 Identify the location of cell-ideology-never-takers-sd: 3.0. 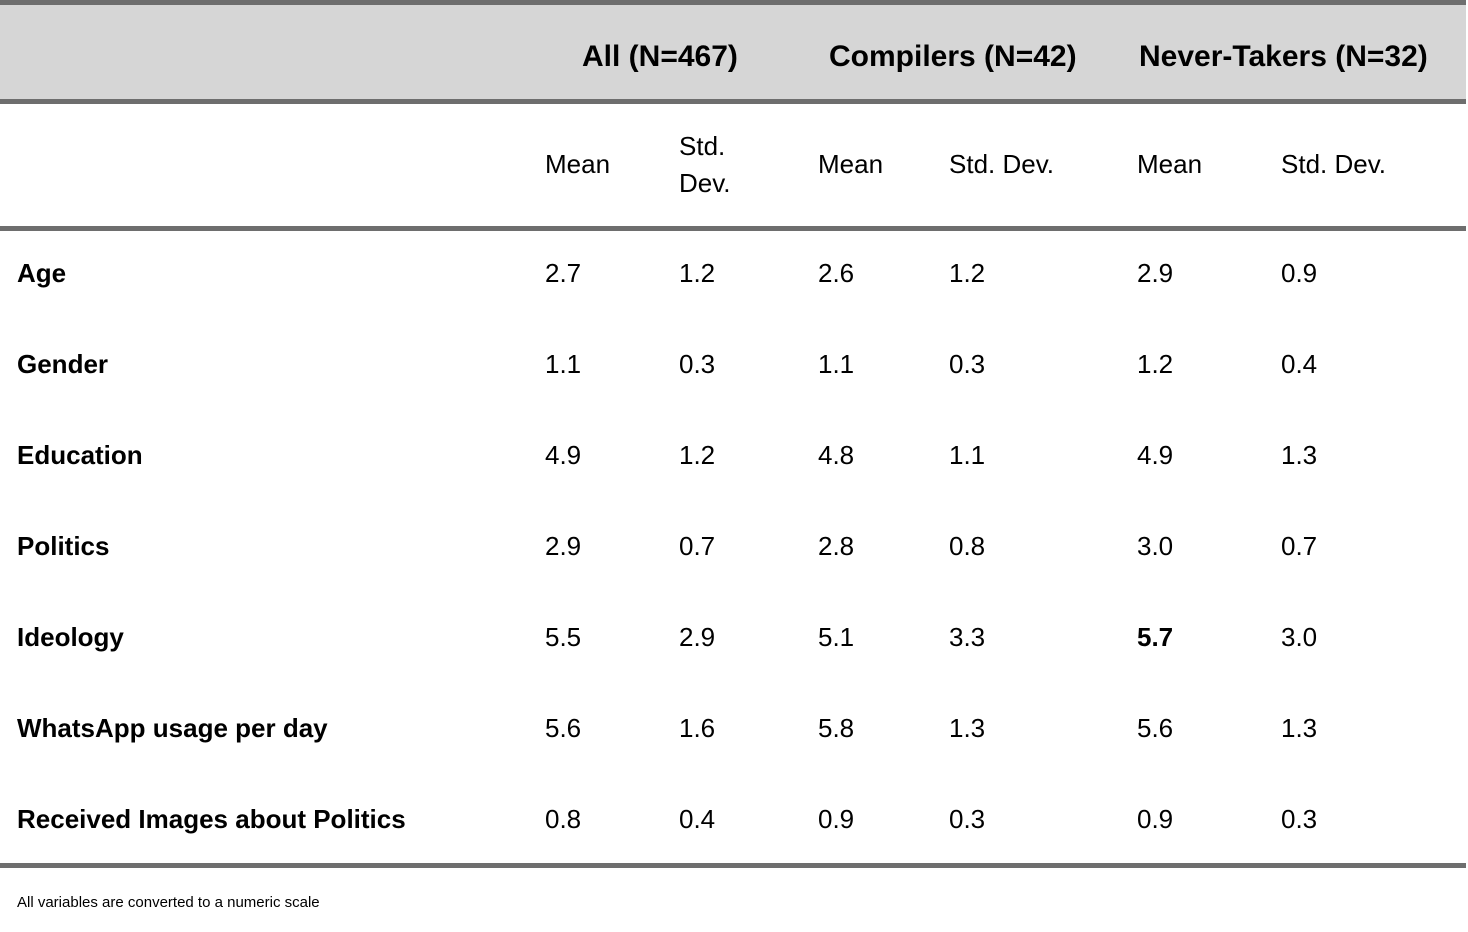
(1299, 637).